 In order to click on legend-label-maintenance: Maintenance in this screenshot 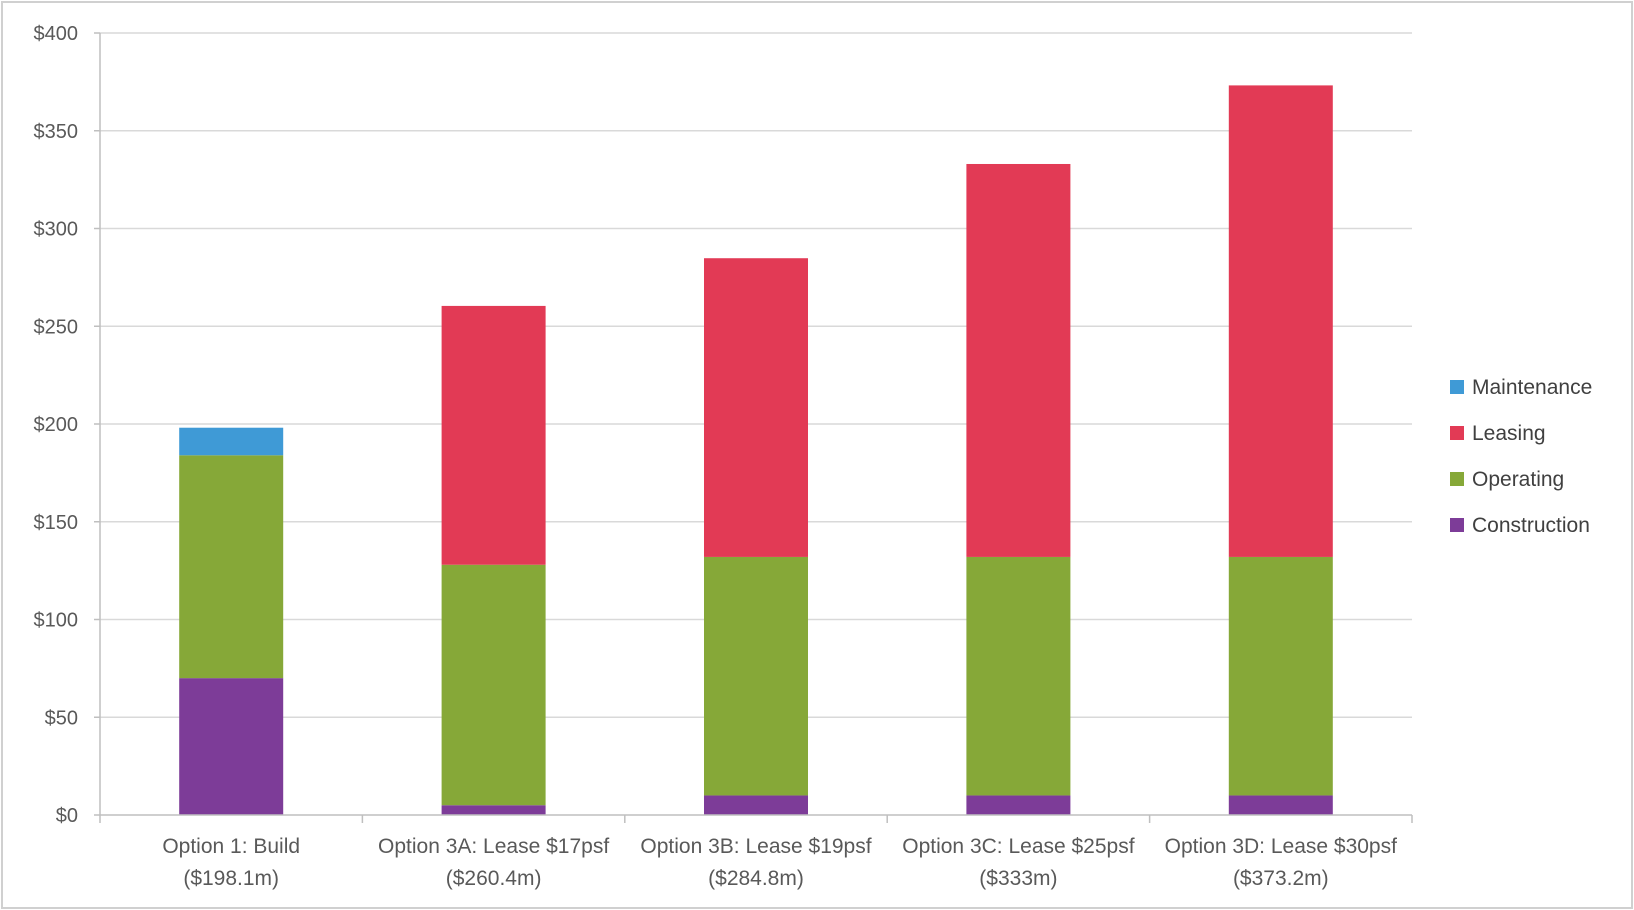, I will do `click(1532, 387)`.